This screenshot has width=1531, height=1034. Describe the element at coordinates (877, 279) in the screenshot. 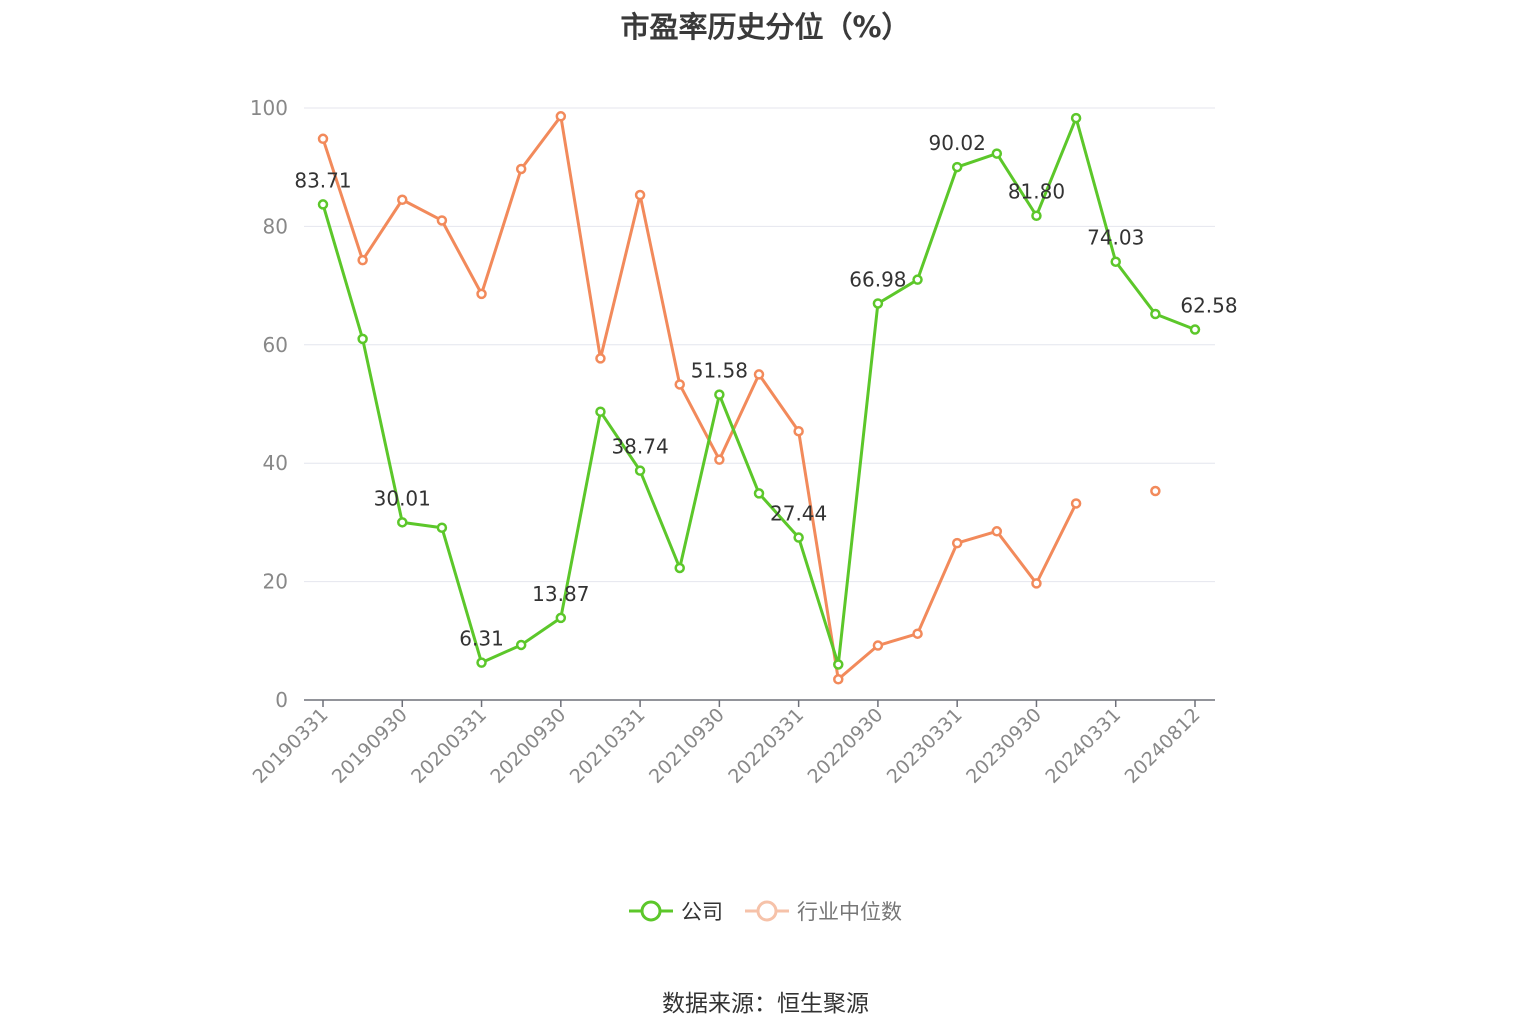

I see `data-label: 66.98` at that location.